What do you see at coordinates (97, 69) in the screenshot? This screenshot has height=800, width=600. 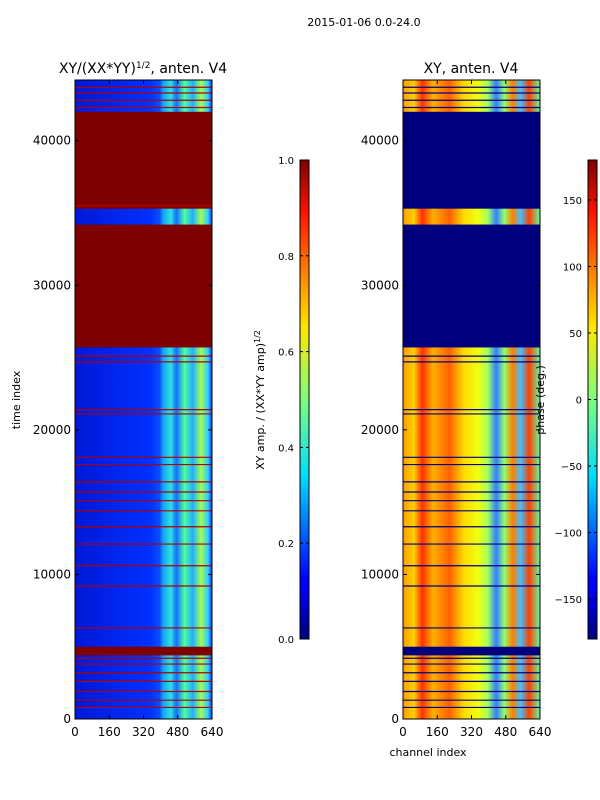 I see `amplitude-title-main: XY/(XX*YY)` at bounding box center [97, 69].